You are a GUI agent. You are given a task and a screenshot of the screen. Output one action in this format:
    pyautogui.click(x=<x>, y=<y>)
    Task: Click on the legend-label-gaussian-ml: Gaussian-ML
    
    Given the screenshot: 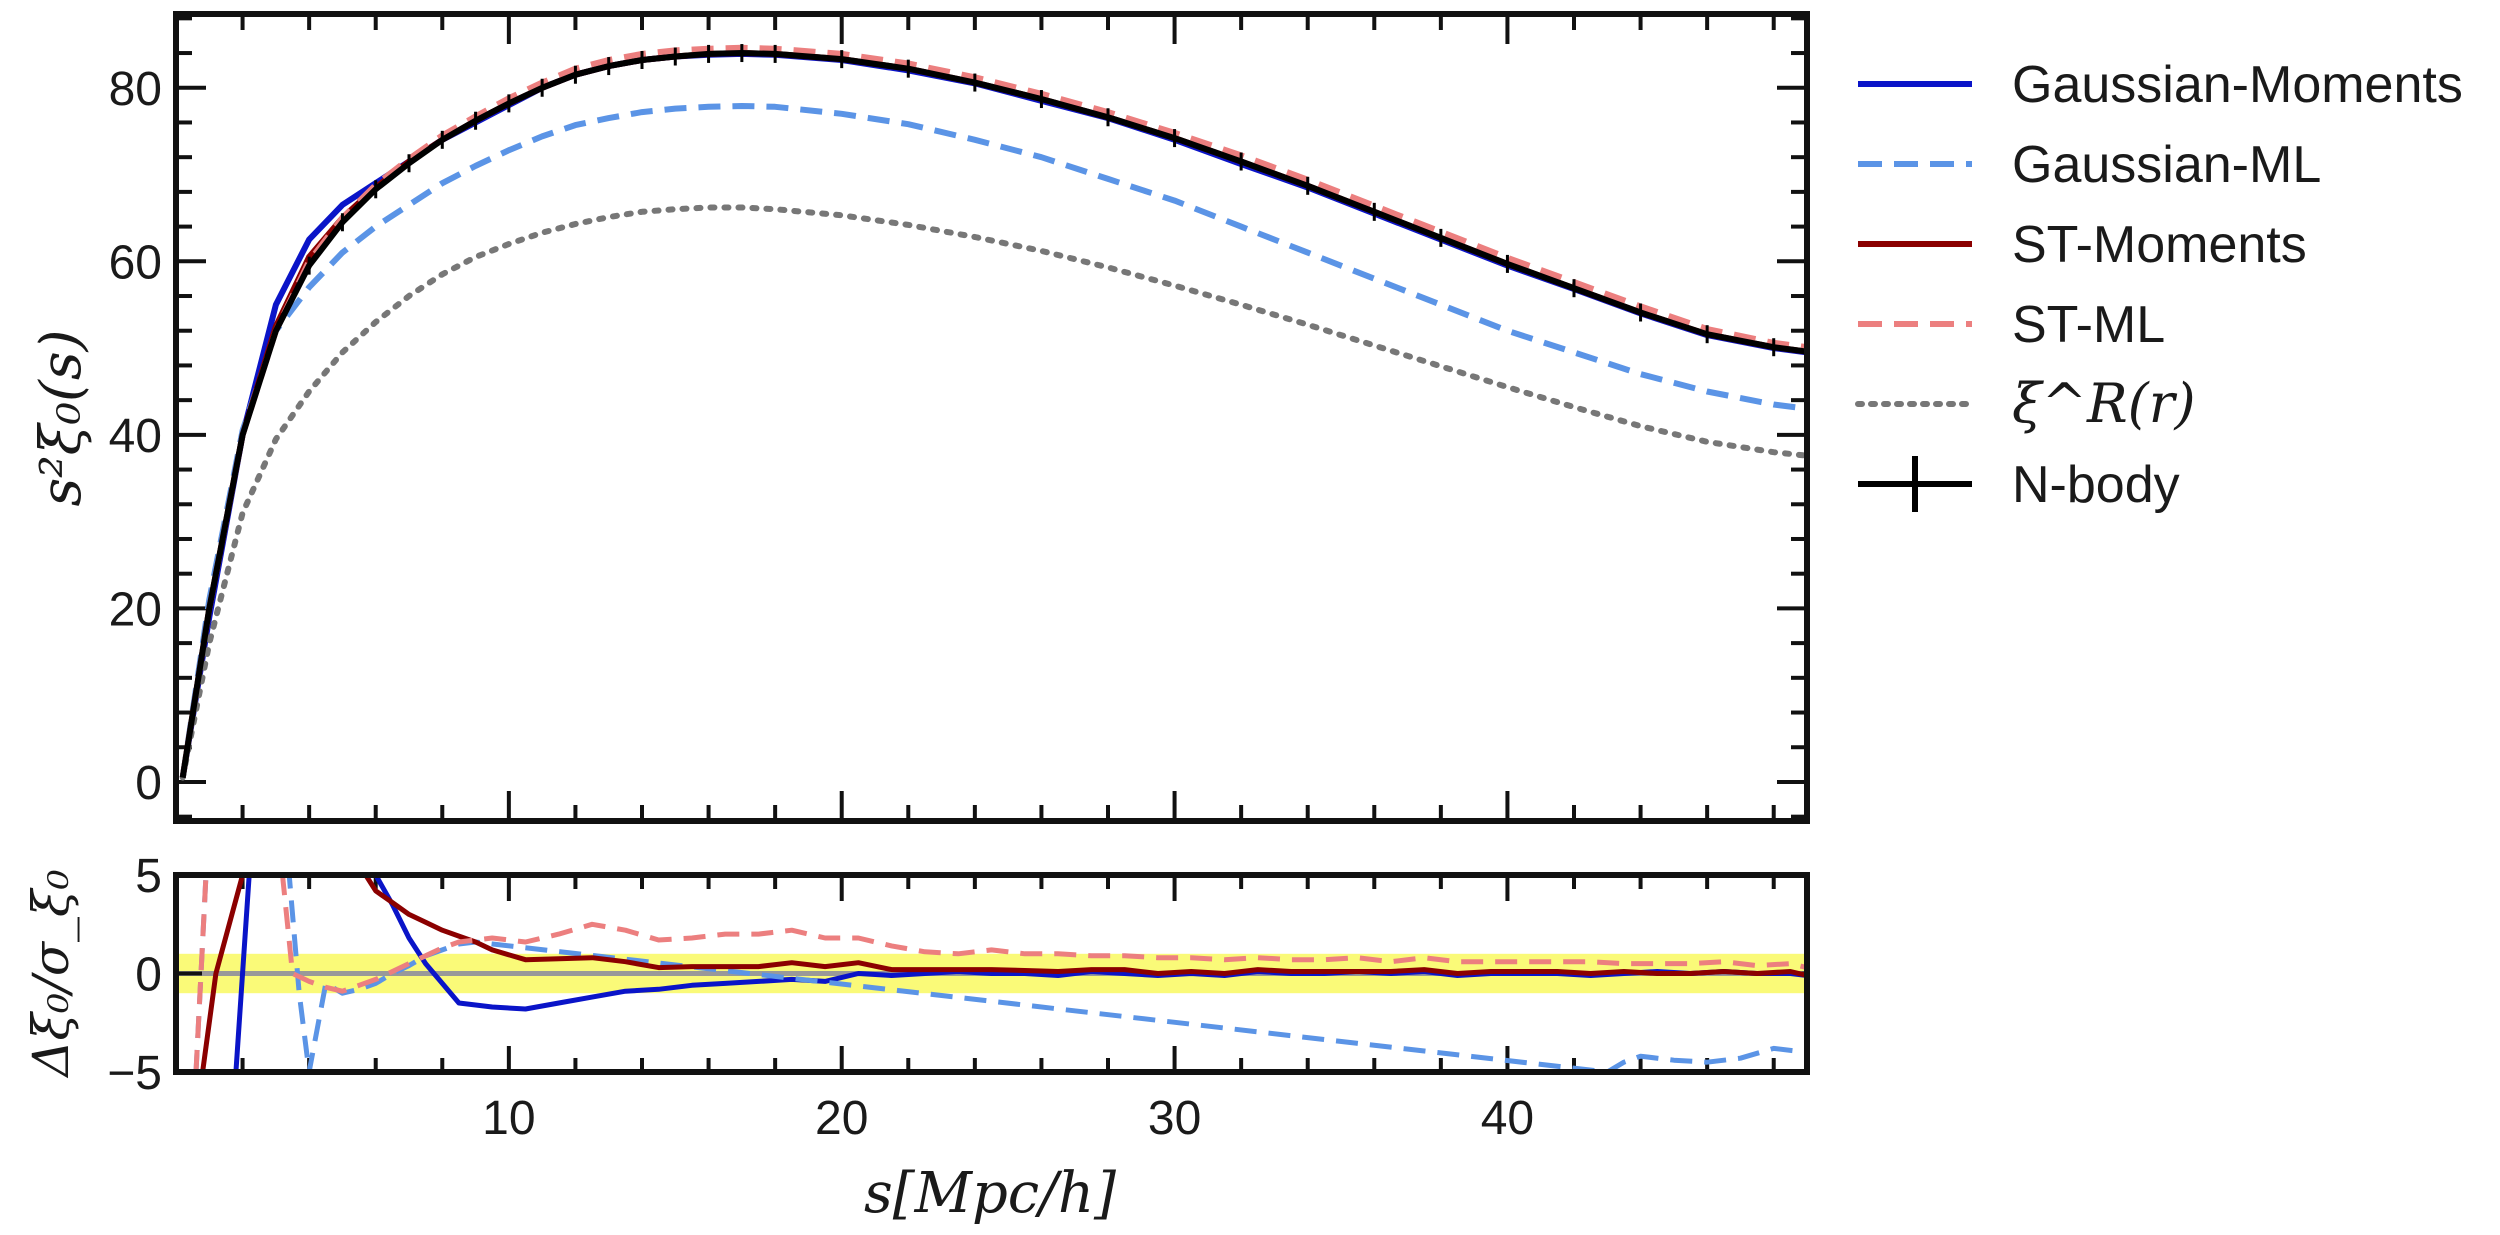 What is the action you would take?
    pyautogui.click(x=2166, y=165)
    